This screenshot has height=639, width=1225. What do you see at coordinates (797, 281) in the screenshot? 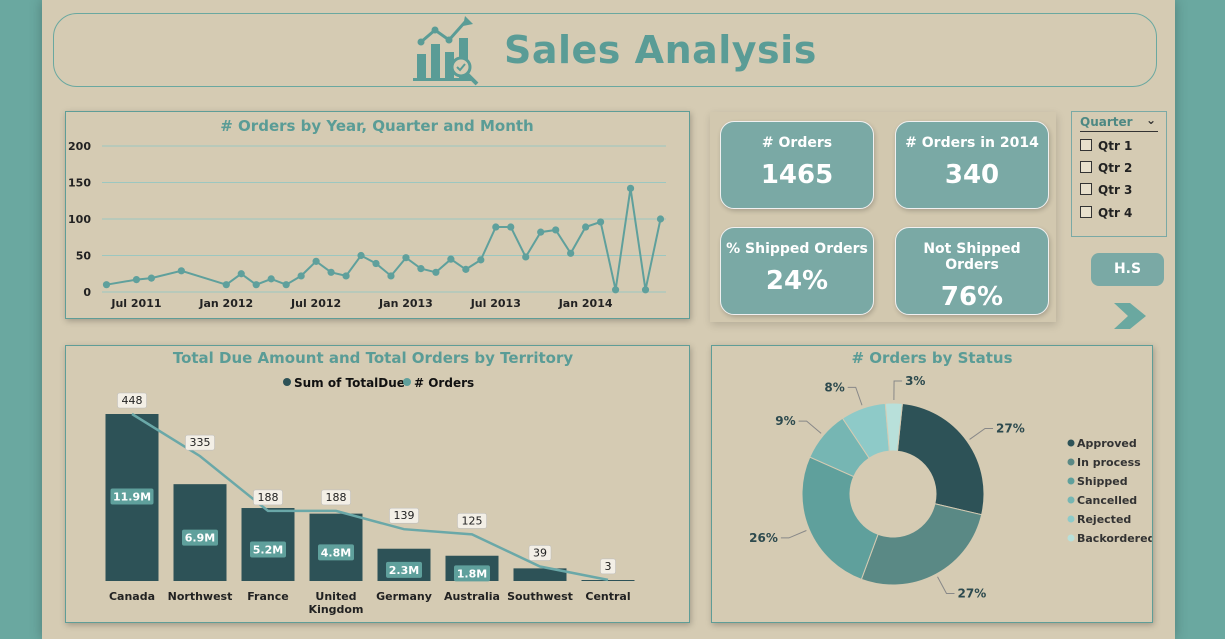
I see `kpi-value: 24%` at bounding box center [797, 281].